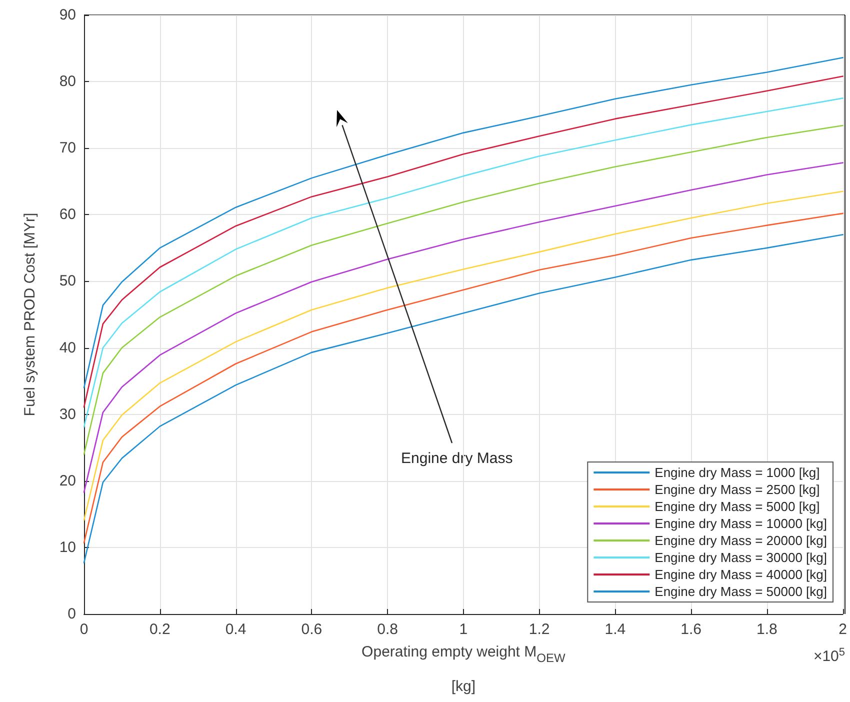 The image size is (850, 702). What do you see at coordinates (767, 629) in the screenshot?
I see `x-tick-label: 1.8` at bounding box center [767, 629].